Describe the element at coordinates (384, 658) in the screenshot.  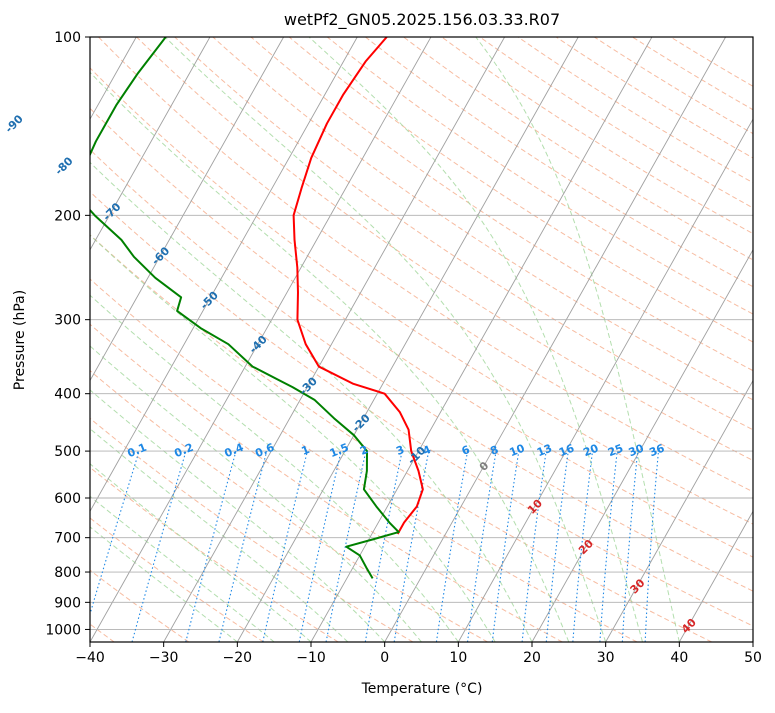
I see `x-tick-label: 0` at that location.